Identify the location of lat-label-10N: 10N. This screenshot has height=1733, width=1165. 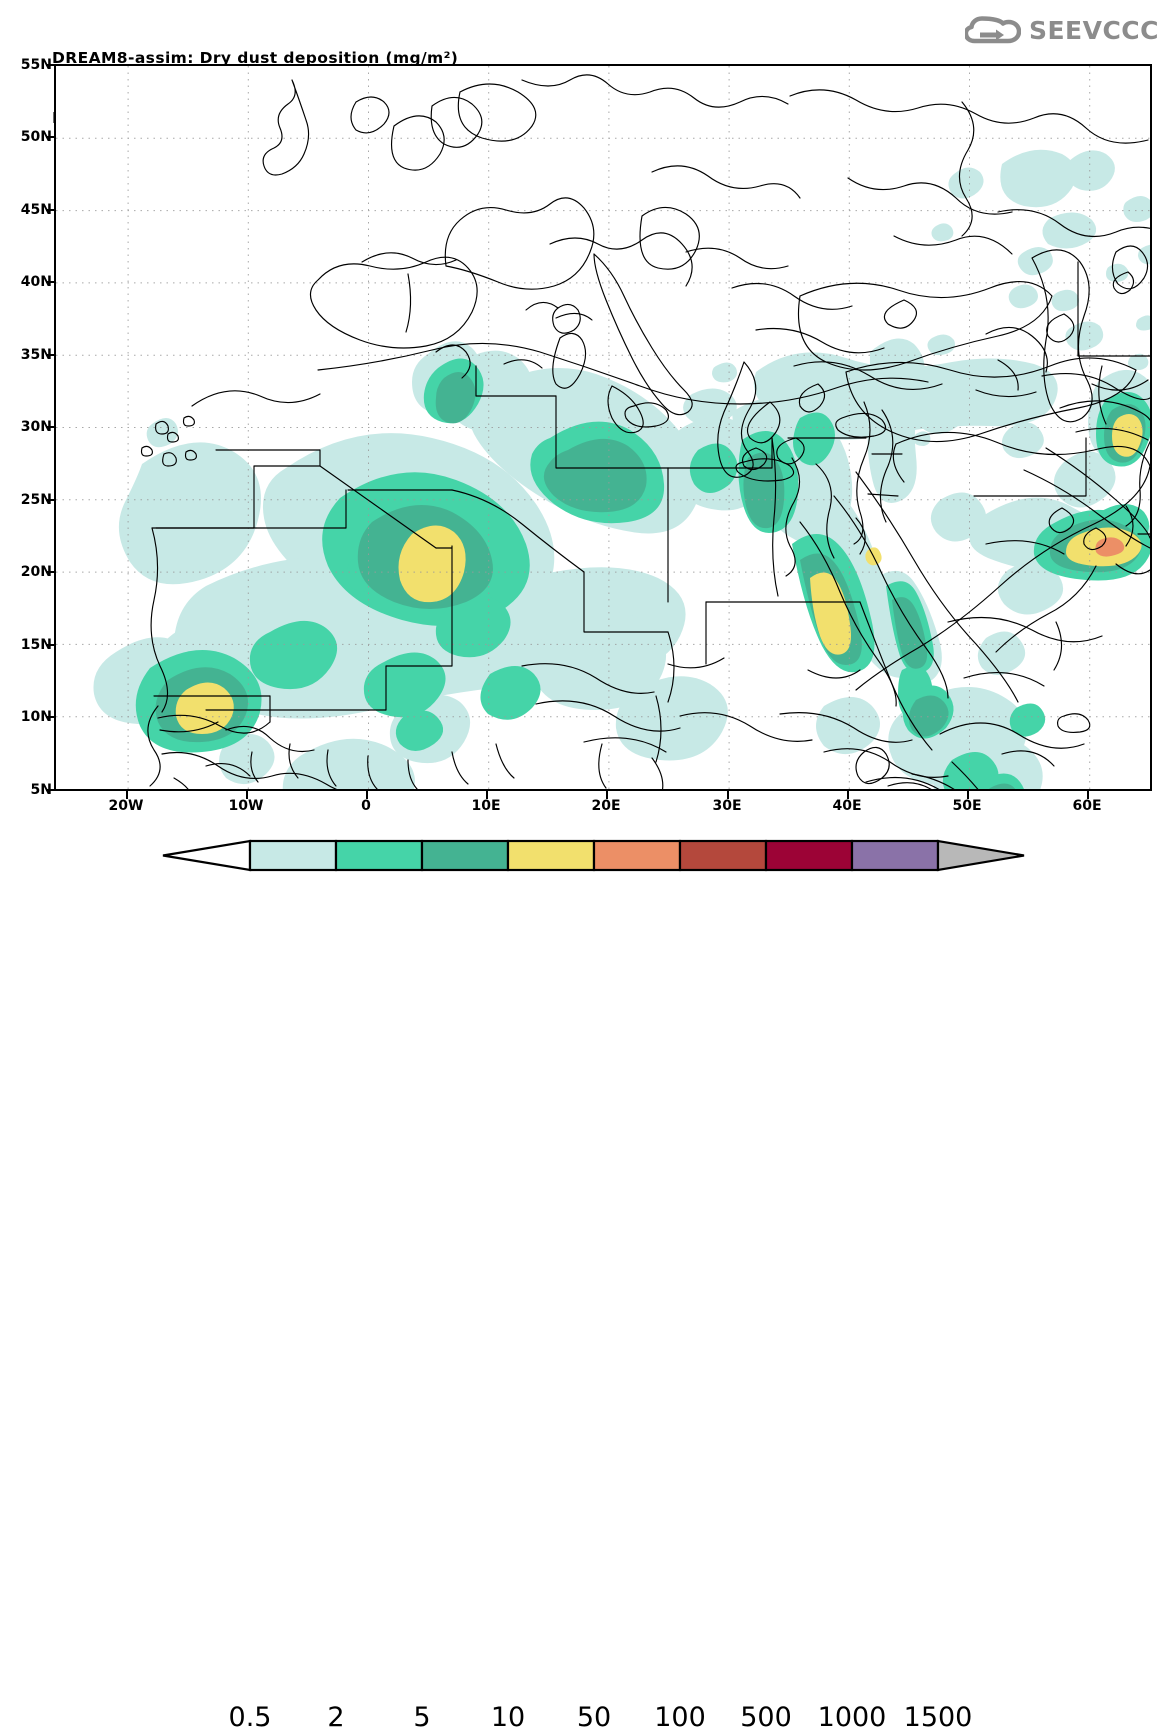
(36, 717).